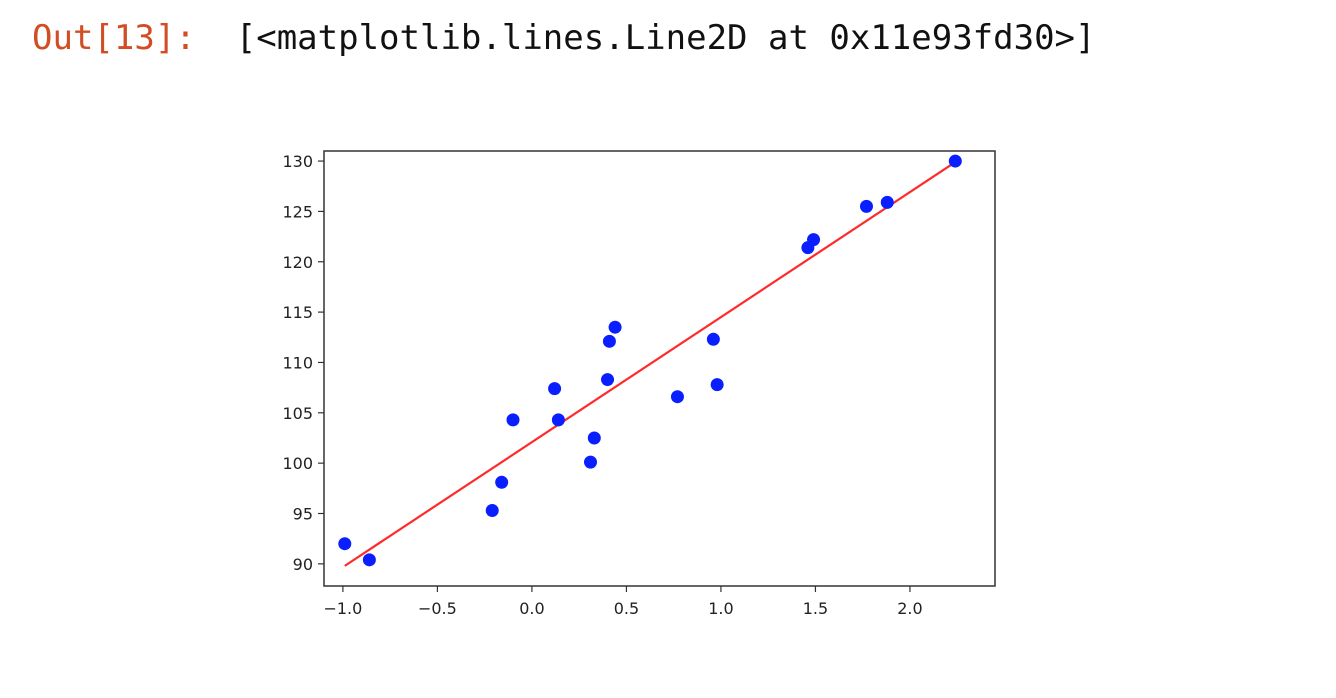 This screenshot has height=698, width=1336. Describe the element at coordinates (297, 161) in the screenshot. I see `y-tick-label: 130` at that location.